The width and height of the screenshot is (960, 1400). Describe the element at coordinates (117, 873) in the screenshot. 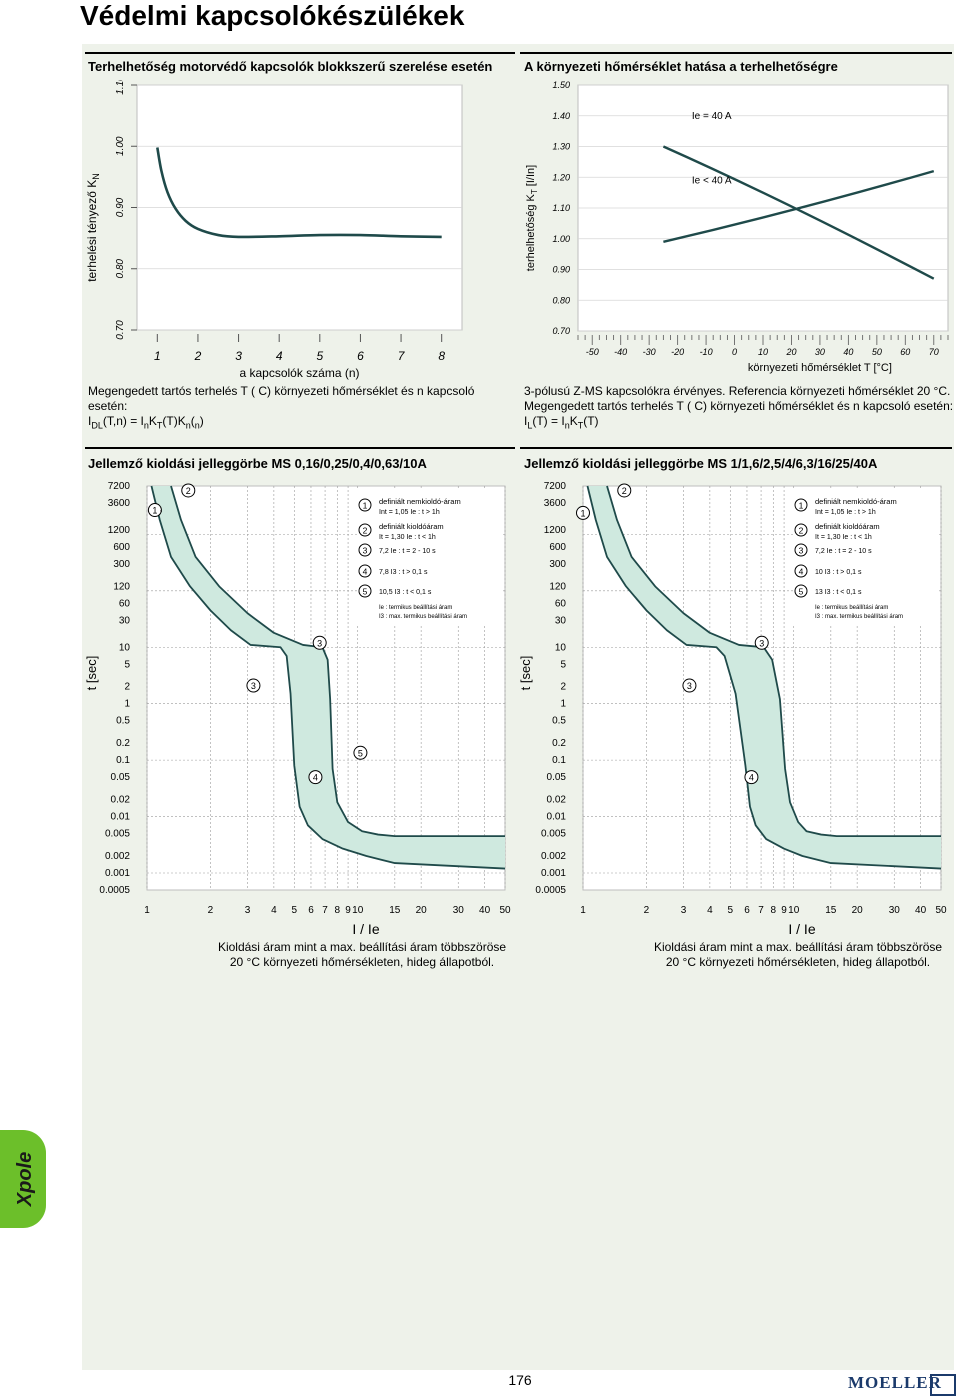

I see `y-tick-label: 0.001` at that location.